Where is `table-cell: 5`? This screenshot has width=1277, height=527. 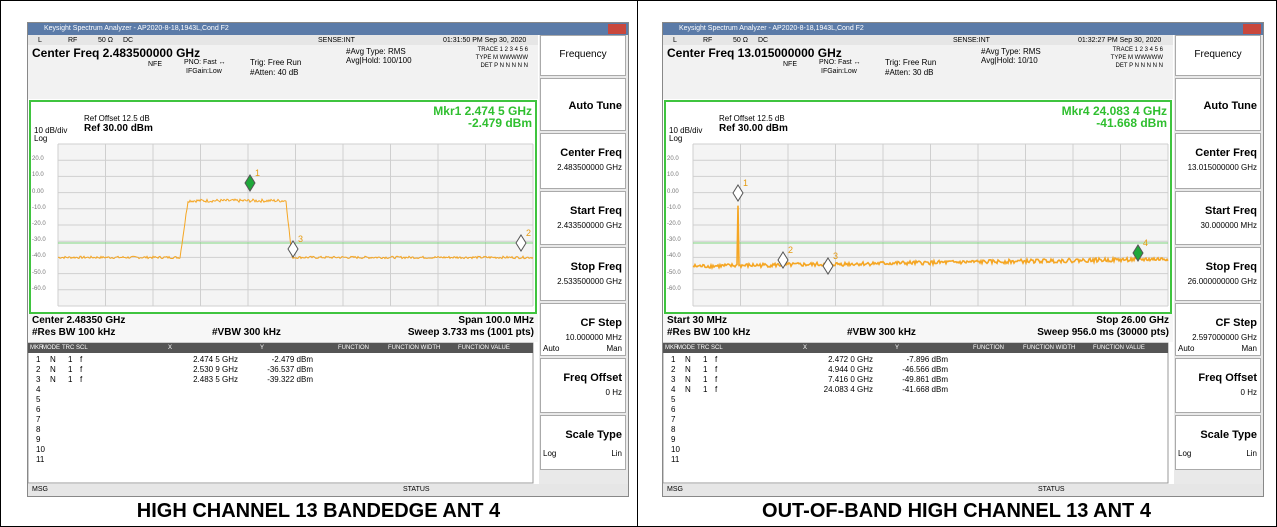
table-cell: 5 is located at coordinates (673, 399).